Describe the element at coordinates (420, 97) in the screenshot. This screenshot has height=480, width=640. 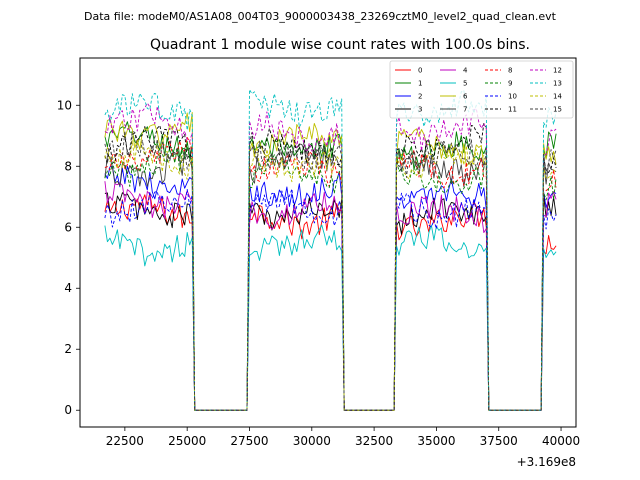
I see `legend-label-2: 2` at that location.